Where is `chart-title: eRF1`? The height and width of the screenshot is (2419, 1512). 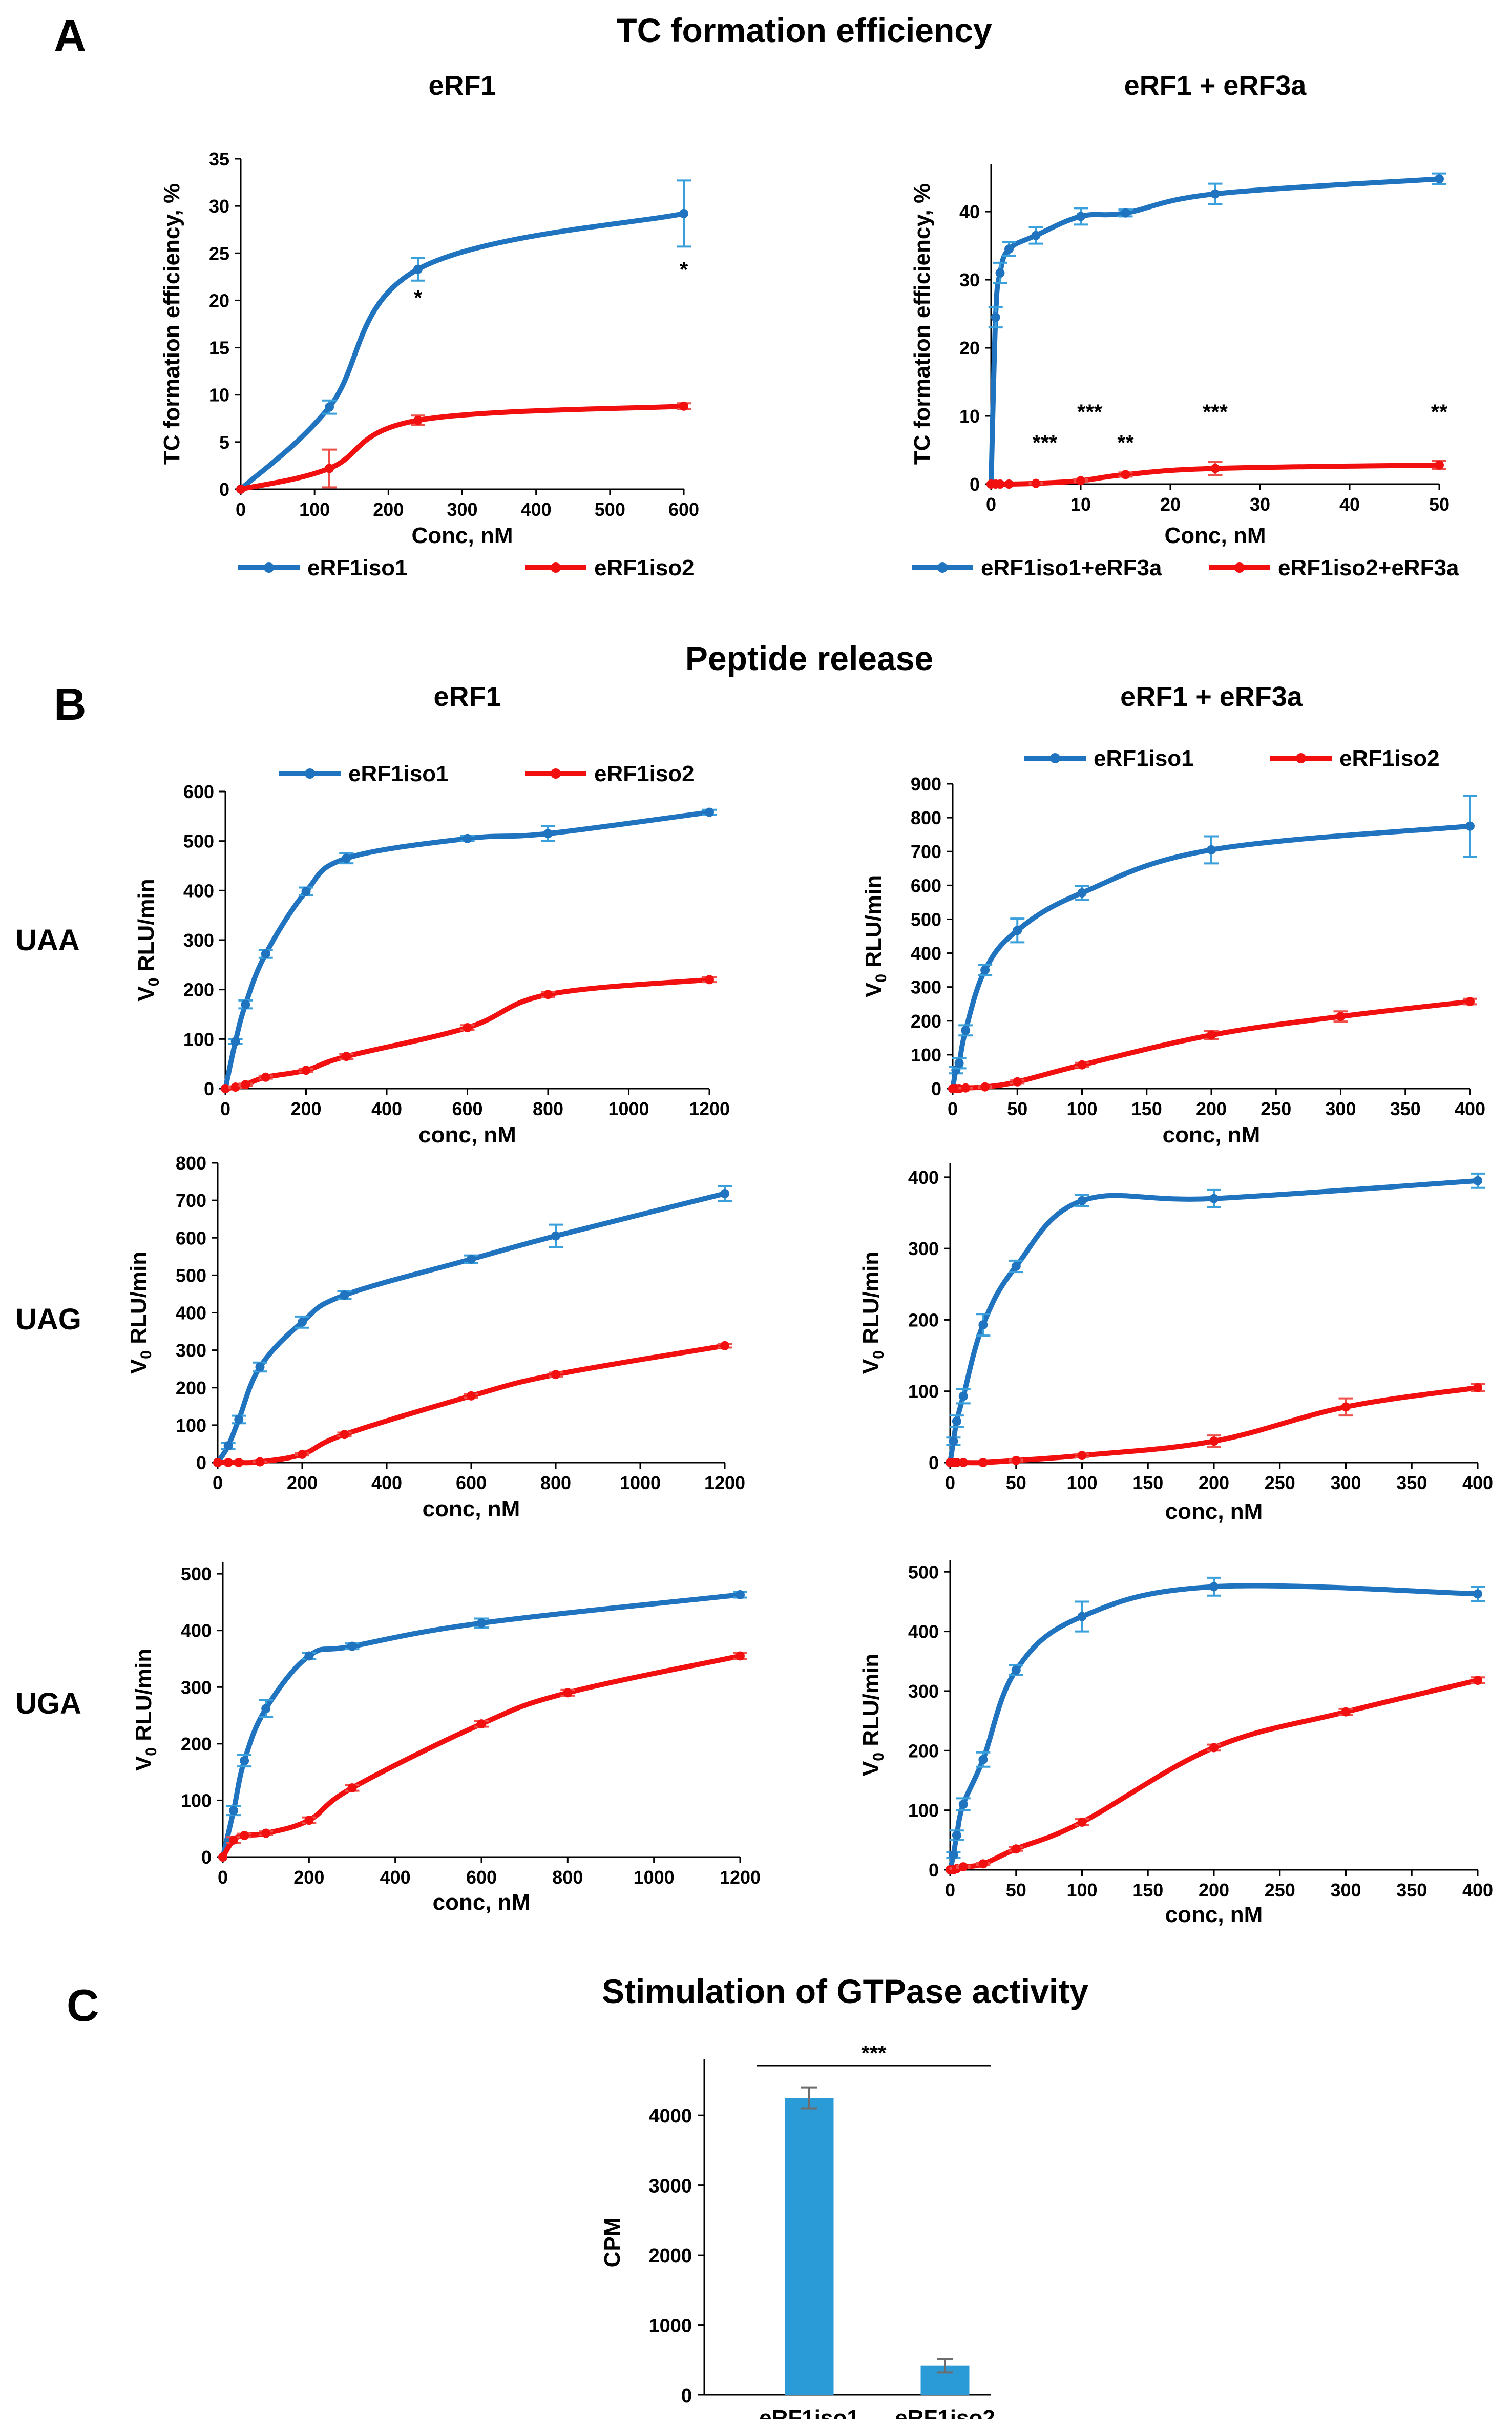
chart-title: eRF1 is located at coordinates (467, 696).